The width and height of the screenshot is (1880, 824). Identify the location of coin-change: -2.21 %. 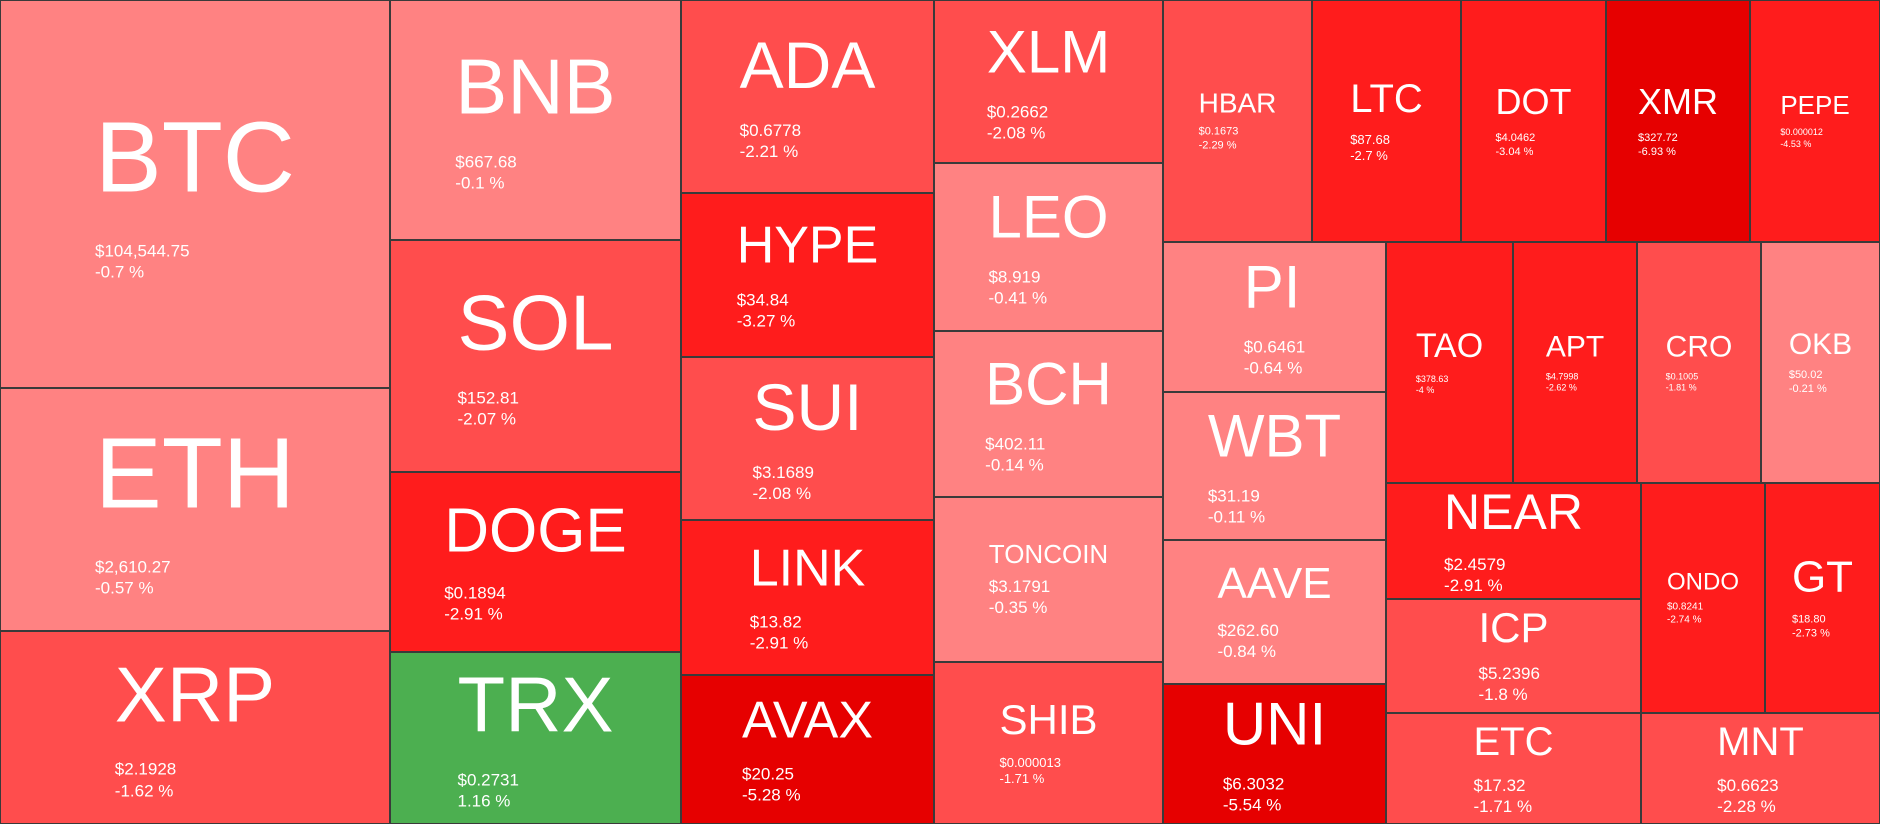
(769, 152).